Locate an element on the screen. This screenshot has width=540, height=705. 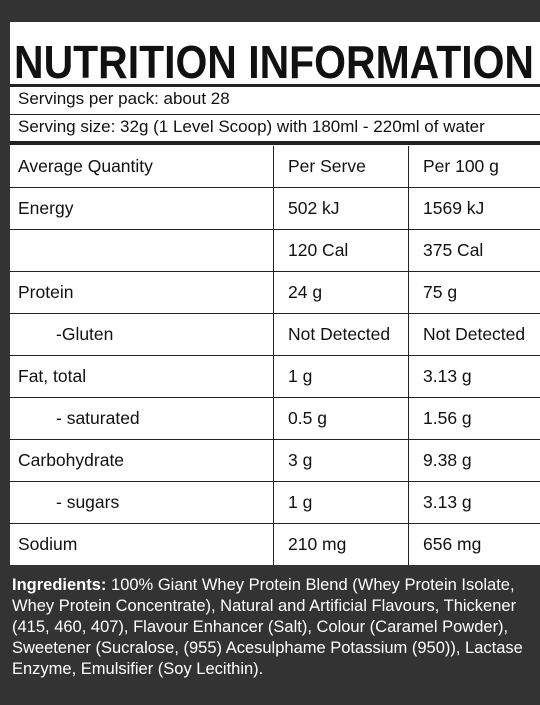
table-cell: 75 g is located at coordinates (440, 292).